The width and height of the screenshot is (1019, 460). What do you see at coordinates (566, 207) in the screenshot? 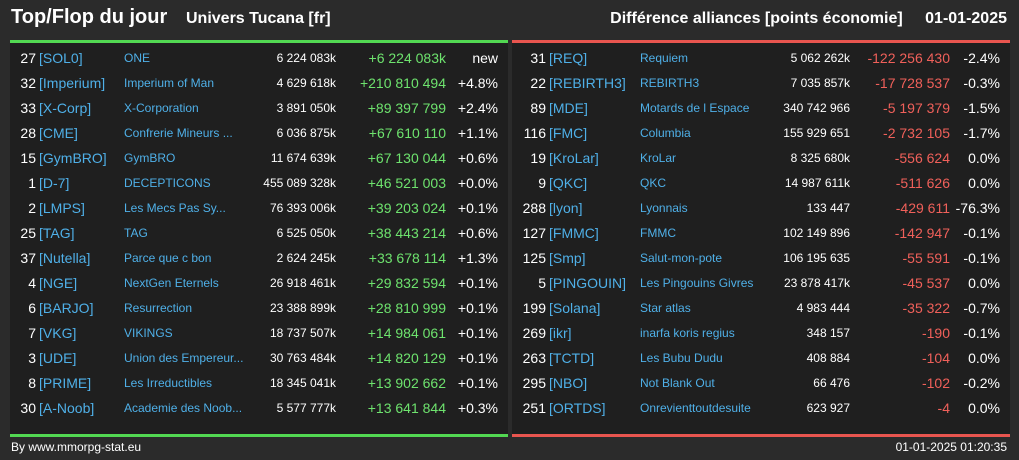
I see `alliance-tag-link: [lyon]` at bounding box center [566, 207].